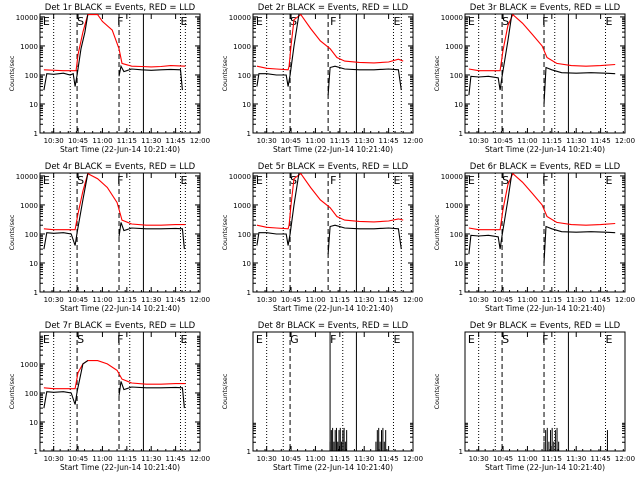 The height and width of the screenshot is (480, 640). What do you see at coordinates (120, 326) in the screenshot?
I see `chart-title: Det 7r BLACK = Events, RED = LLD` at bounding box center [120, 326].